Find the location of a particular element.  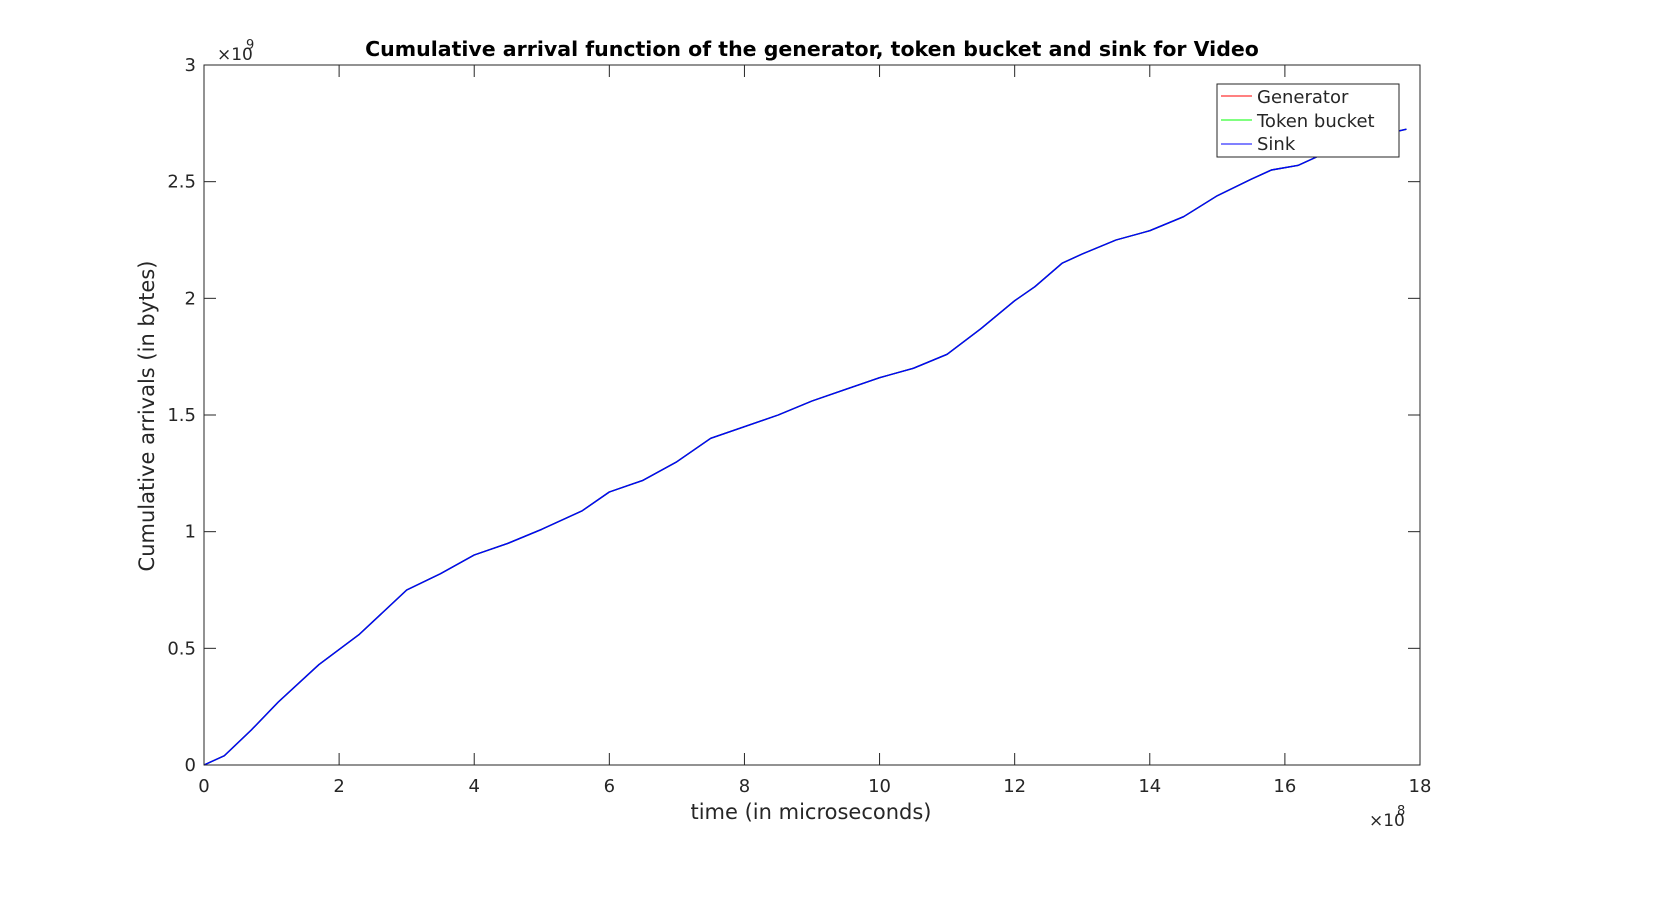

y-exponent-label: ×10 9 is located at coordinates (235, 51).